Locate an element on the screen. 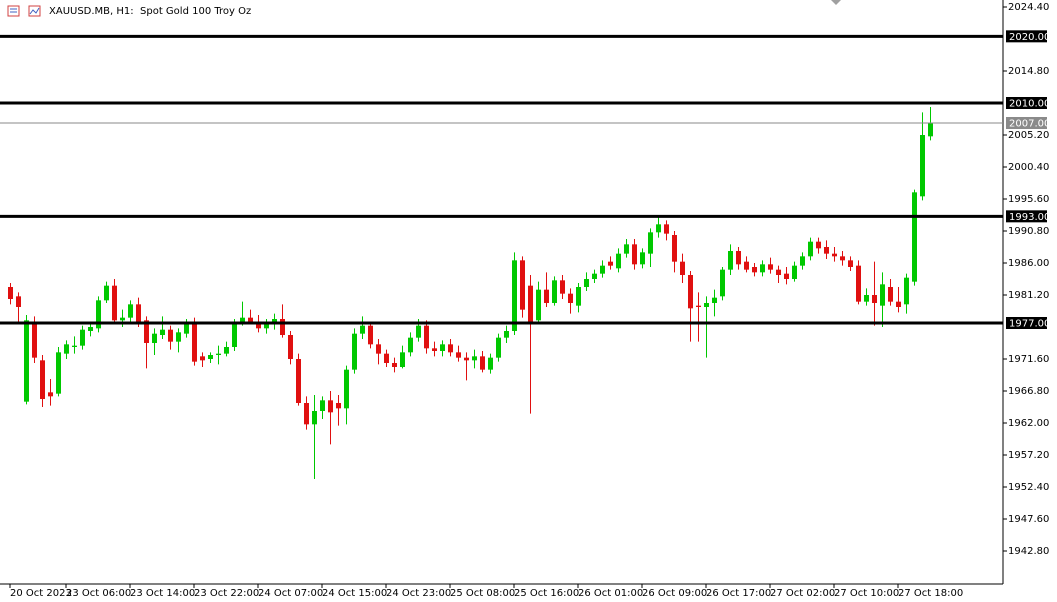 This screenshot has width=1057, height=602. y-tick-label: 1947.60 is located at coordinates (1028, 519).